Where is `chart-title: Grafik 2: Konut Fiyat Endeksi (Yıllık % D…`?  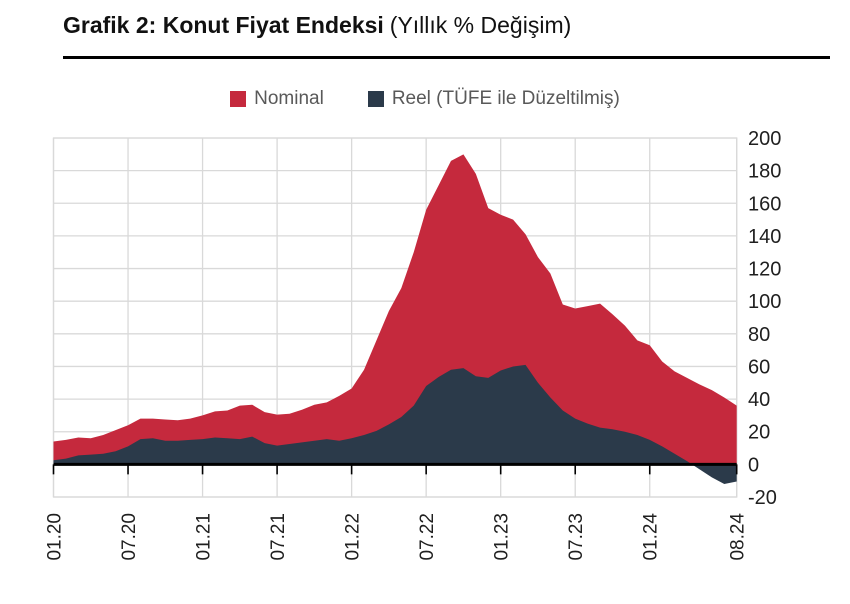 chart-title: Grafik 2: Konut Fiyat Endeksi (Yıllık % D… is located at coordinates (317, 25).